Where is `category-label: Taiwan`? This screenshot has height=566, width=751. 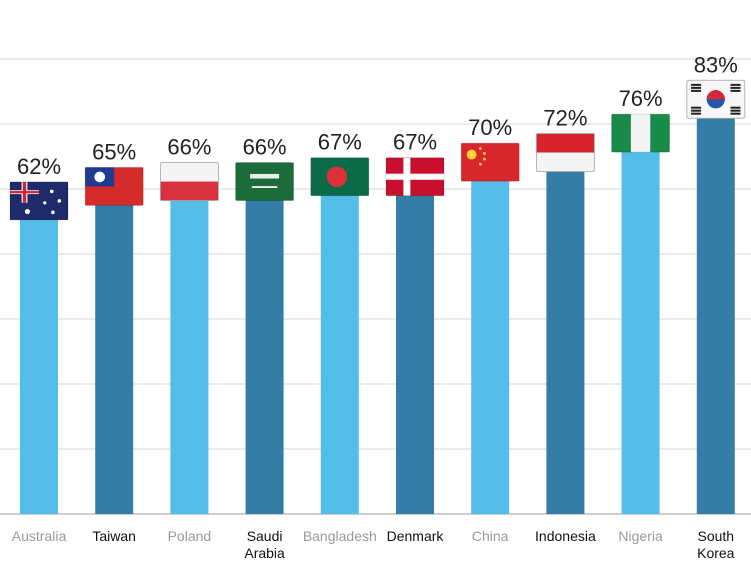 category-label: Taiwan is located at coordinates (114, 536).